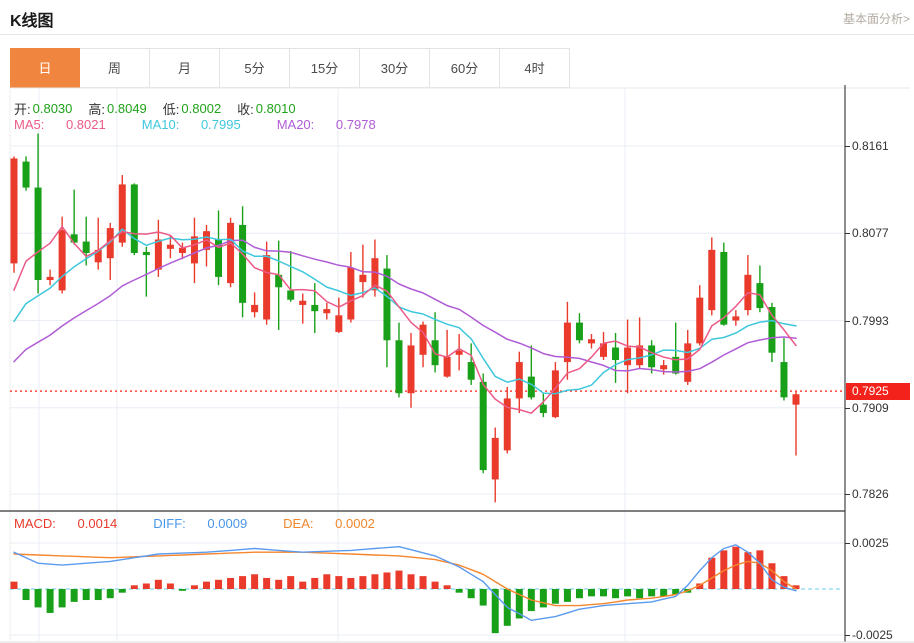 The height and width of the screenshot is (643, 914). I want to click on low-value: 0.8002, so click(201, 108).